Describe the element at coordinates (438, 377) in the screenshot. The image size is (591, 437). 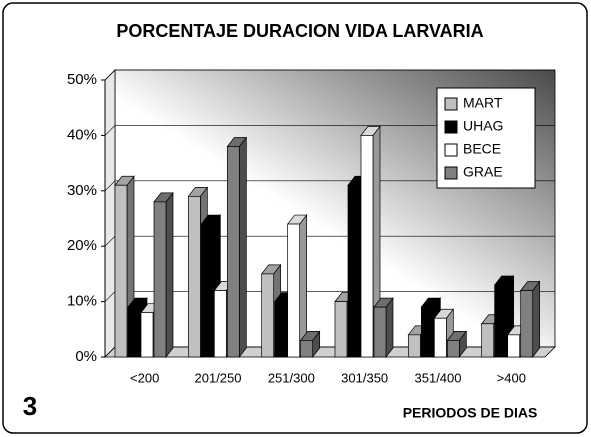
I see `x-tick-label: 351/400` at that location.